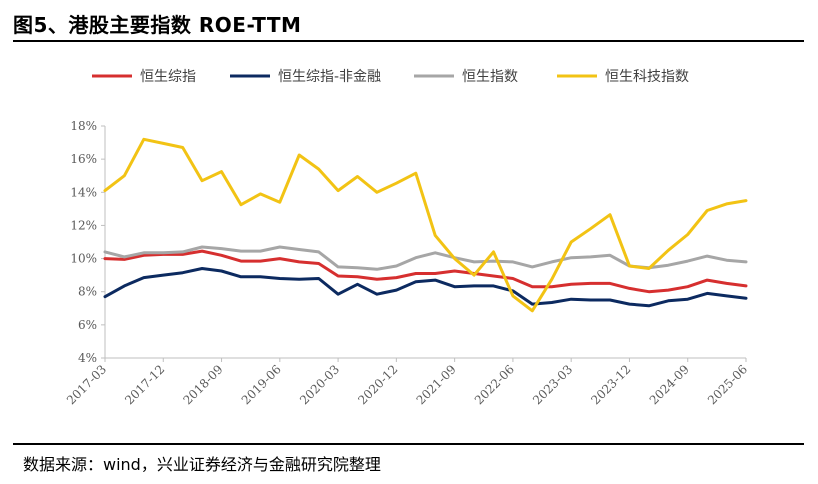  Describe the element at coordinates (329, 77) in the screenshot. I see `legend-label: 恒生综指-非金融` at that location.